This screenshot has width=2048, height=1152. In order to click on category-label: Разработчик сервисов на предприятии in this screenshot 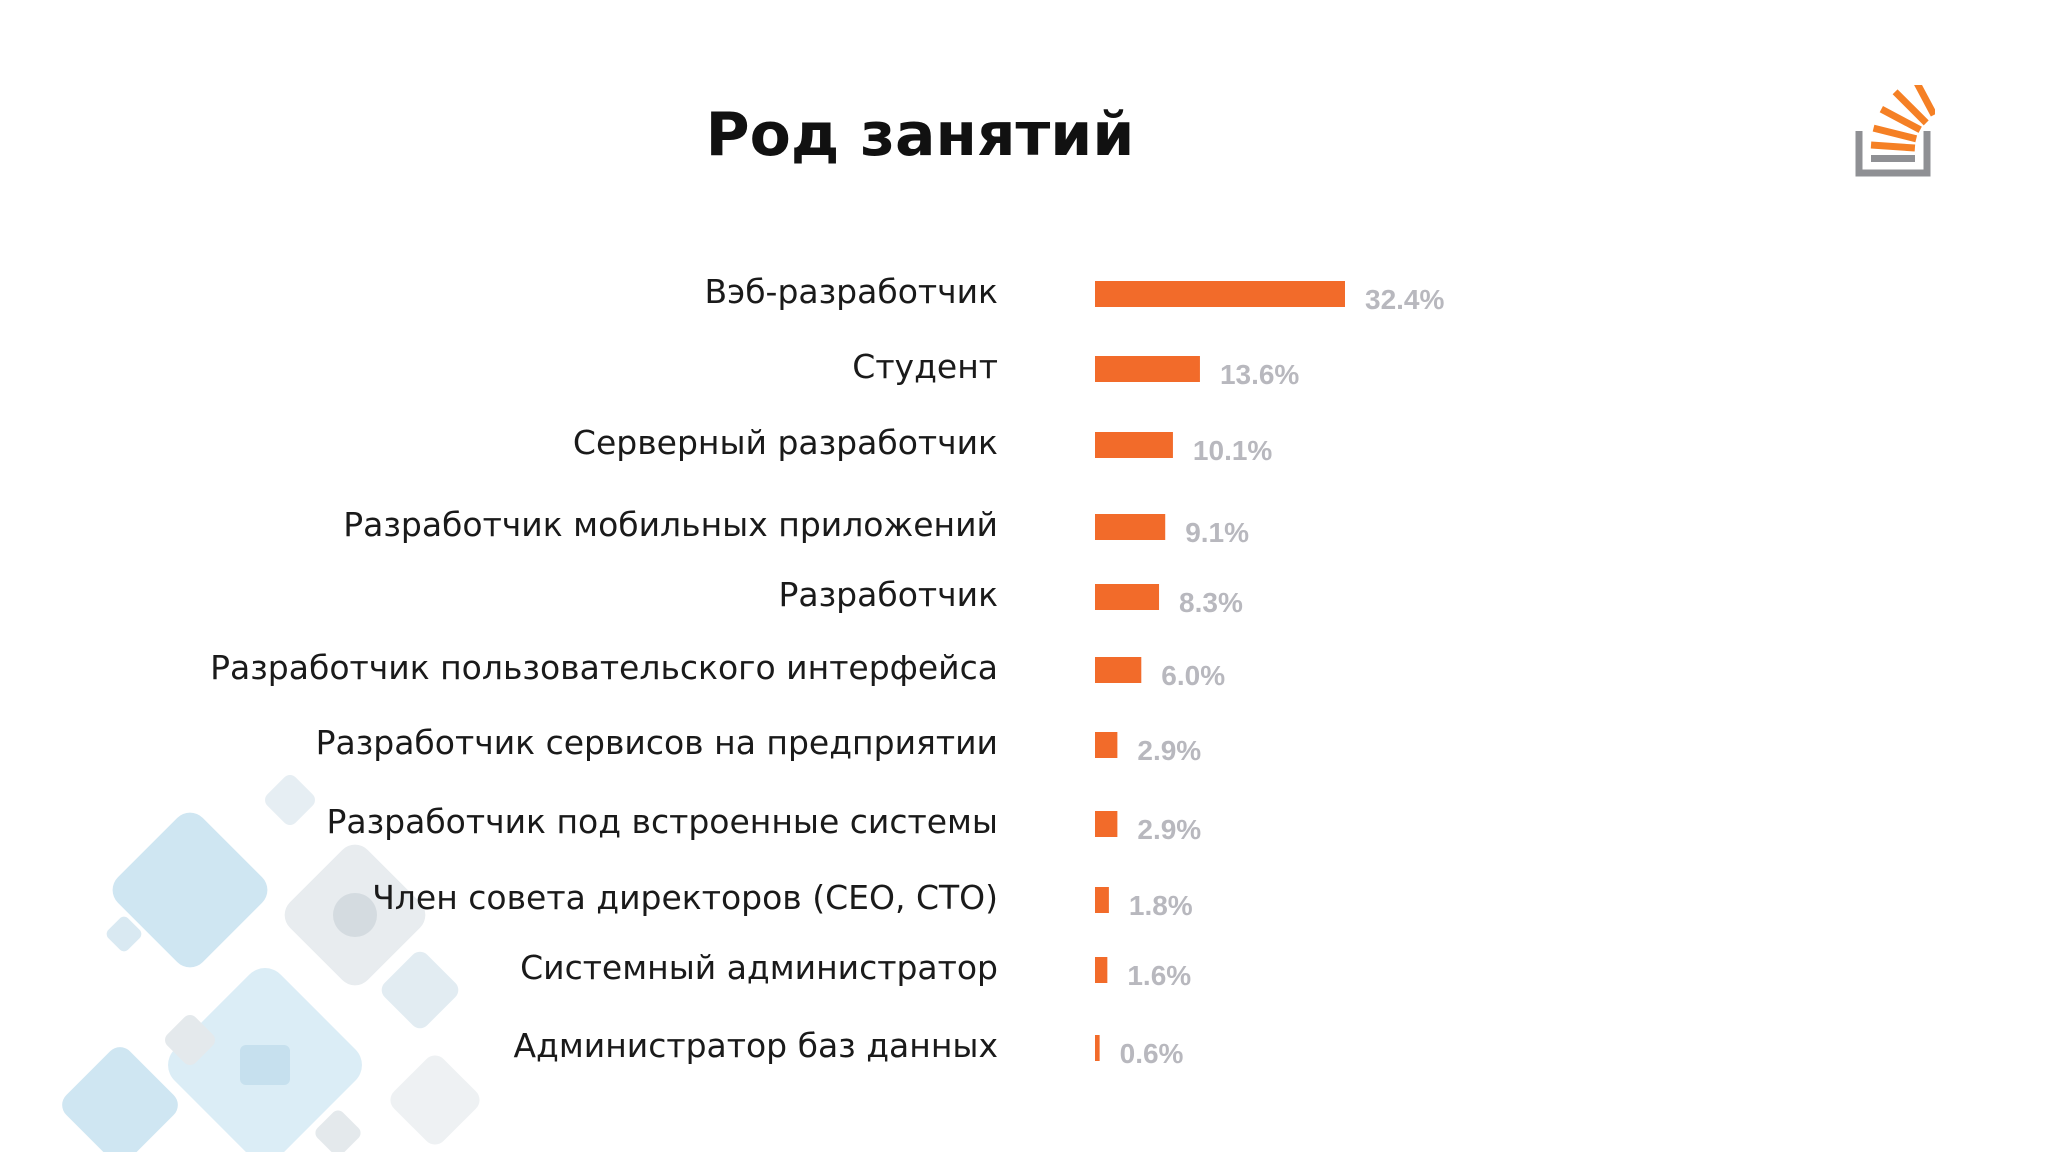, I will do `click(657, 742)`.